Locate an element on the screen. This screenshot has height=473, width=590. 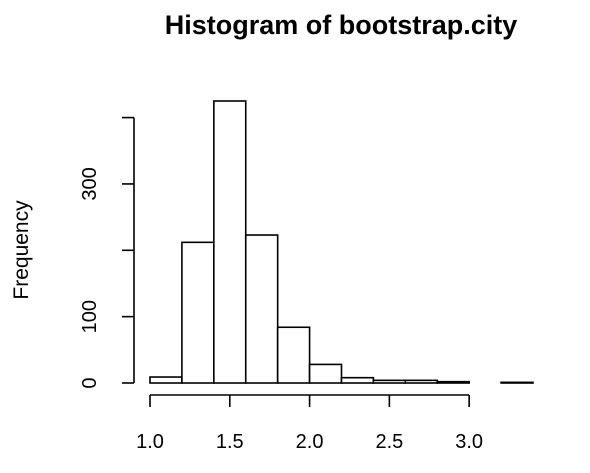
y-tick-label: 100 is located at coordinates (90, 316).